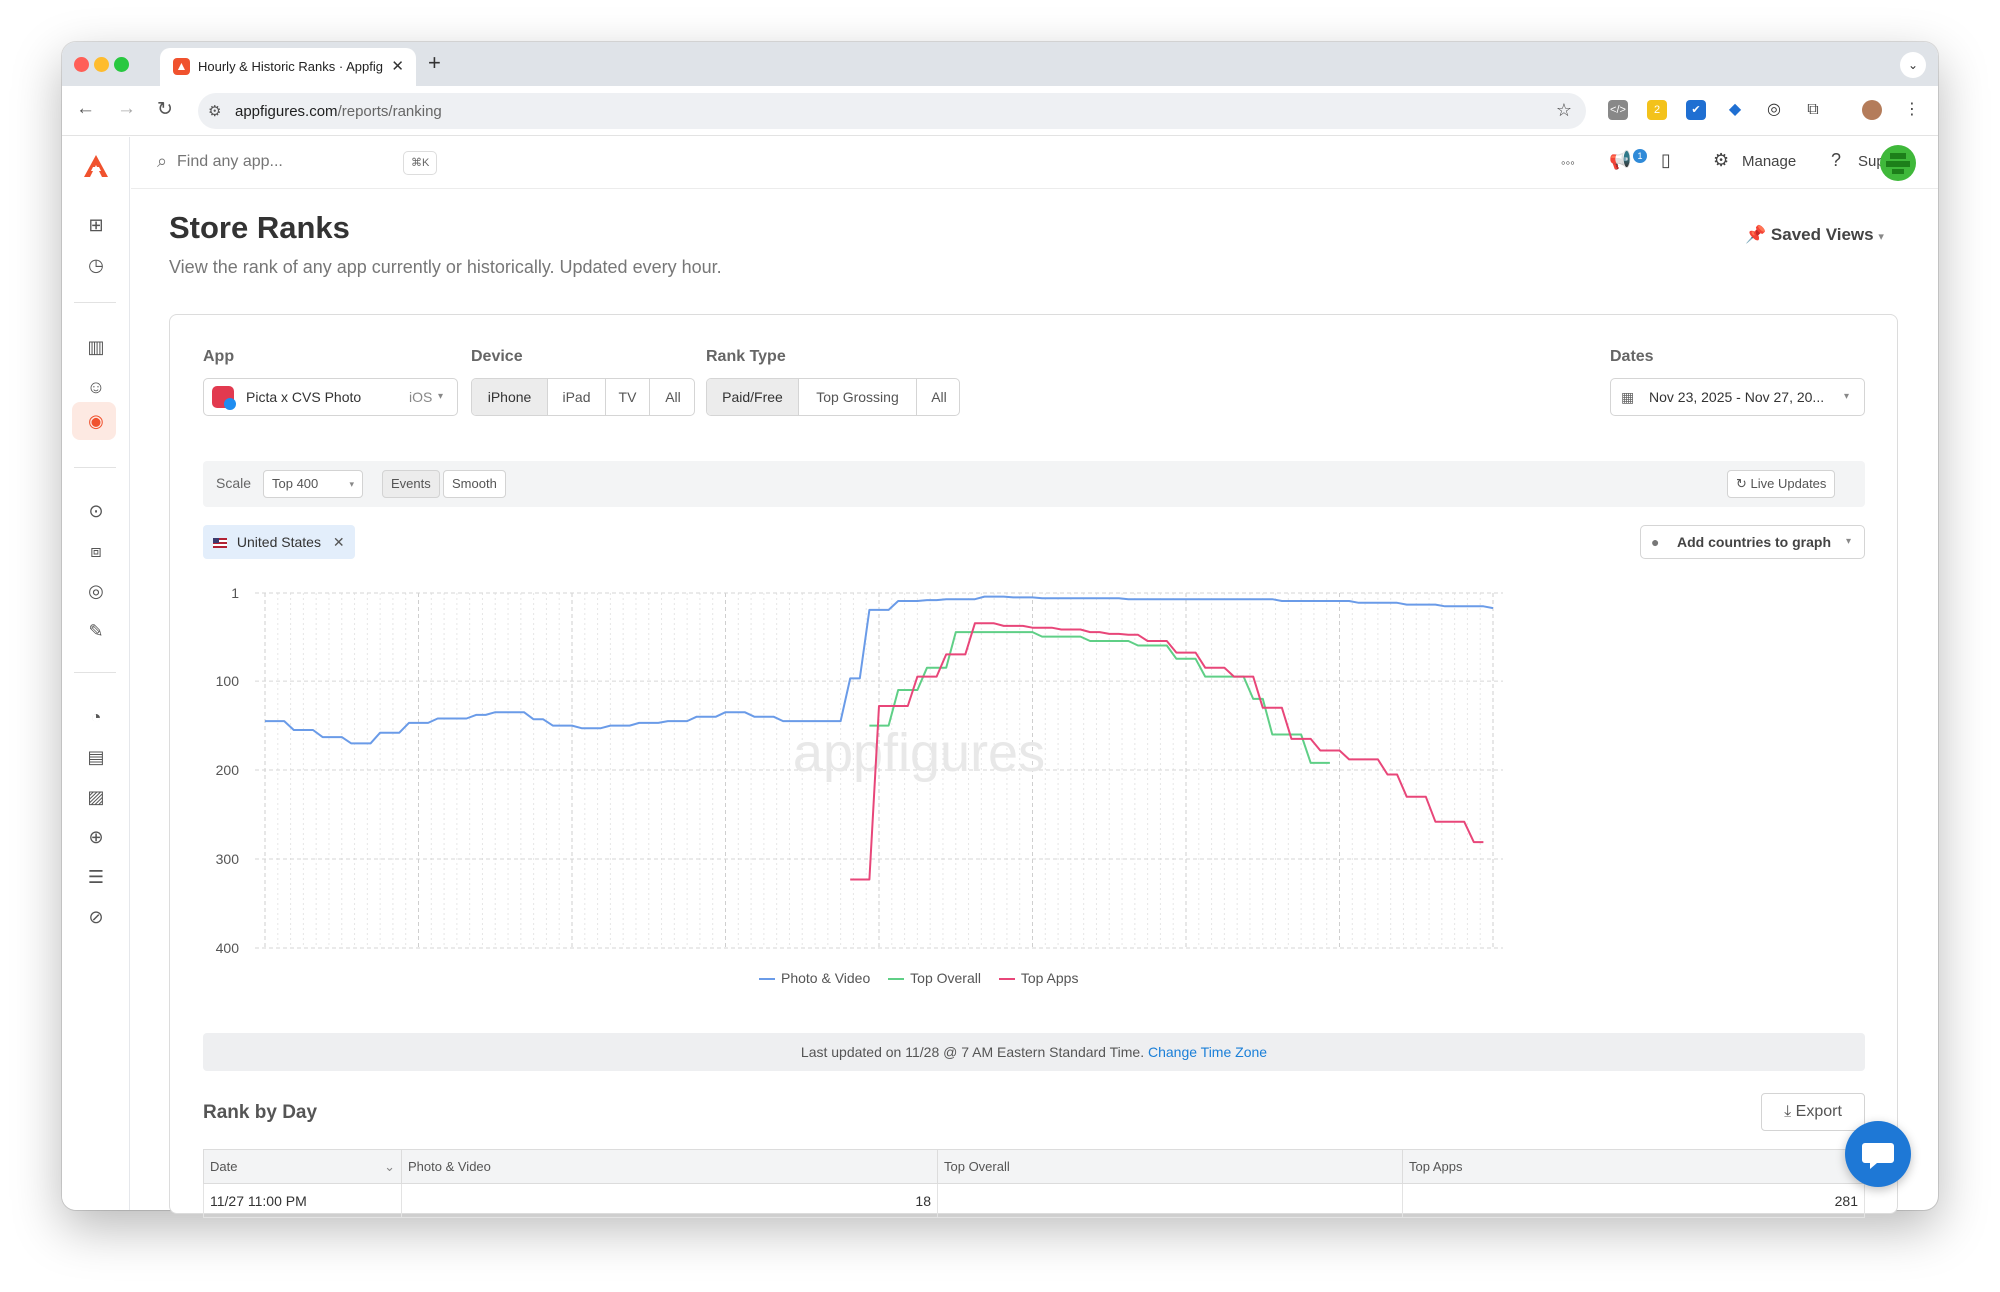 Image resolution: width=2000 pixels, height=1292 pixels. Describe the element at coordinates (96, 225) in the screenshot. I see `dashboard-grid-icon: ⊞` at that location.